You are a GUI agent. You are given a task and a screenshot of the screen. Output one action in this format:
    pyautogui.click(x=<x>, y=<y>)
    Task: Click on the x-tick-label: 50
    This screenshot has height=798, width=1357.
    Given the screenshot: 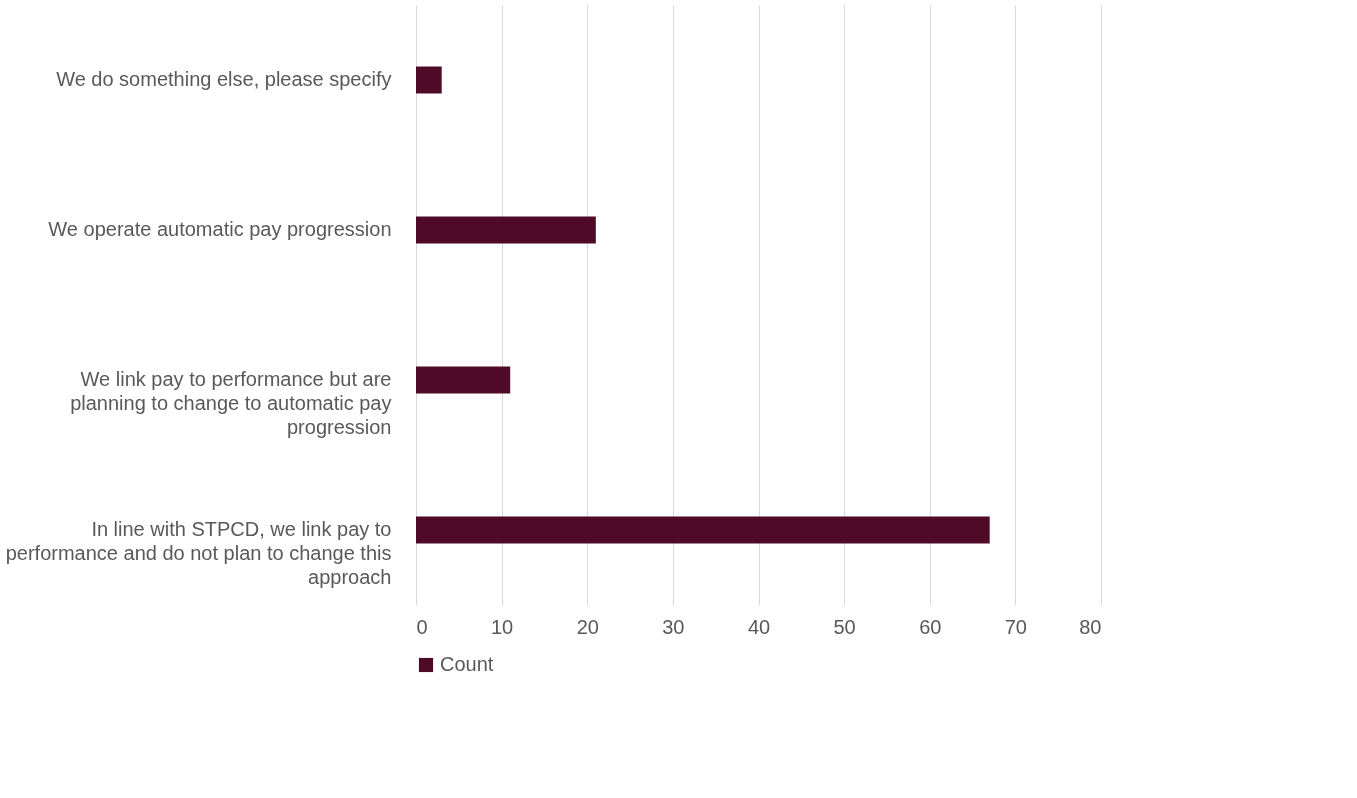 What is the action you would take?
    pyautogui.click(x=844, y=626)
    